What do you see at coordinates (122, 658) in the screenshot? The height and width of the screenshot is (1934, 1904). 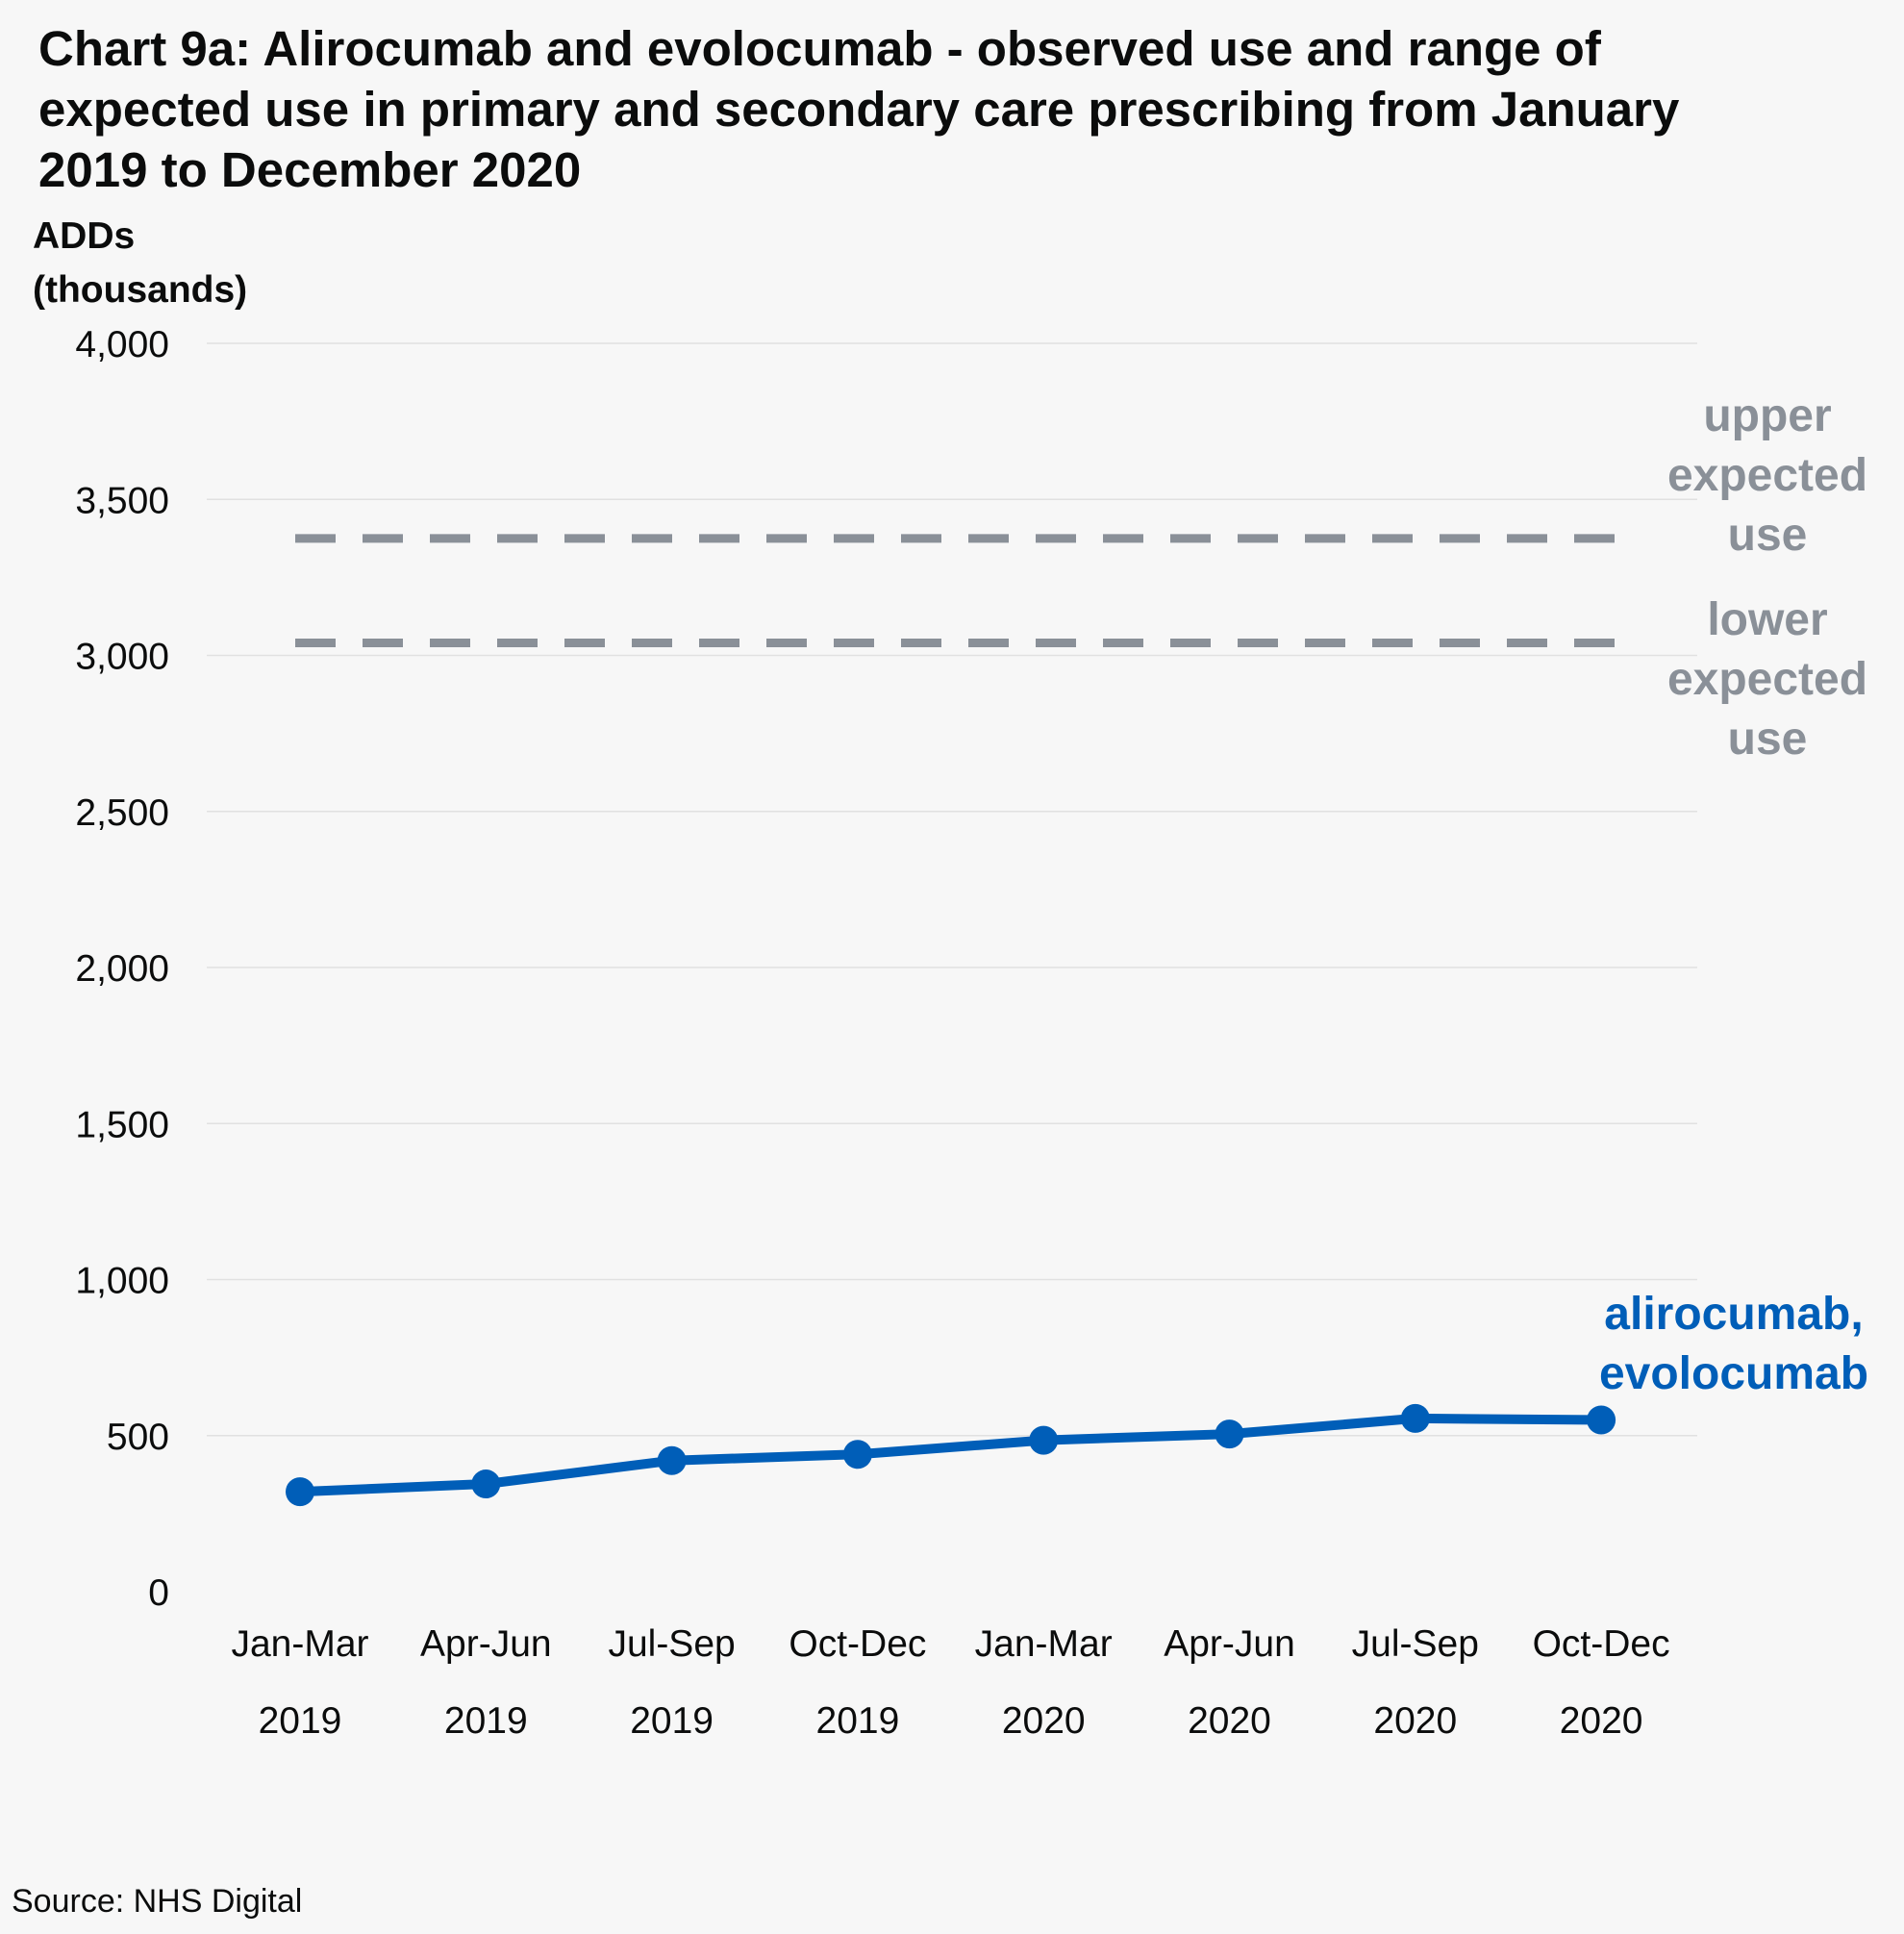 I see `y-tick-label: 3,000` at bounding box center [122, 658].